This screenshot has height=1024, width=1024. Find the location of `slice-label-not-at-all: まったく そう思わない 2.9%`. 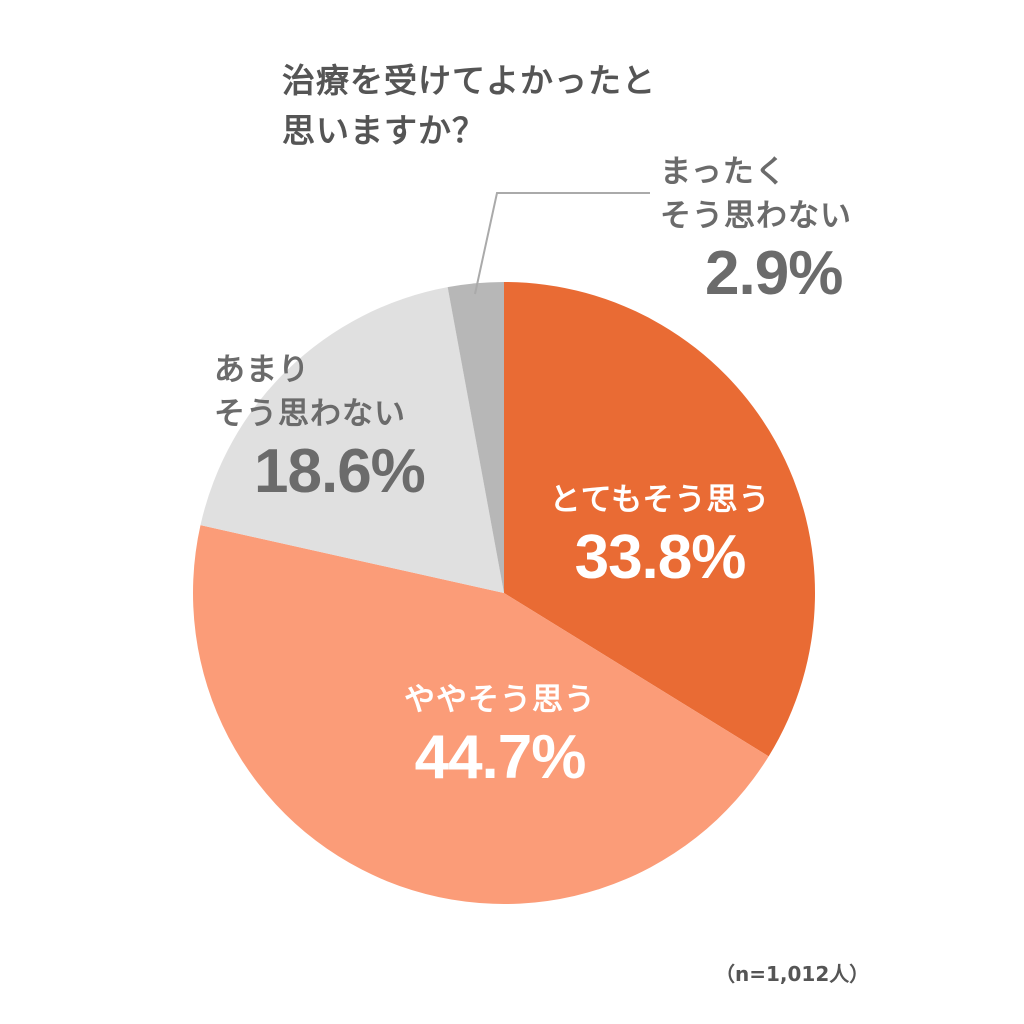

slice-label-not-at-all: まったく そう思わない 2.9% is located at coordinates (756, 230).